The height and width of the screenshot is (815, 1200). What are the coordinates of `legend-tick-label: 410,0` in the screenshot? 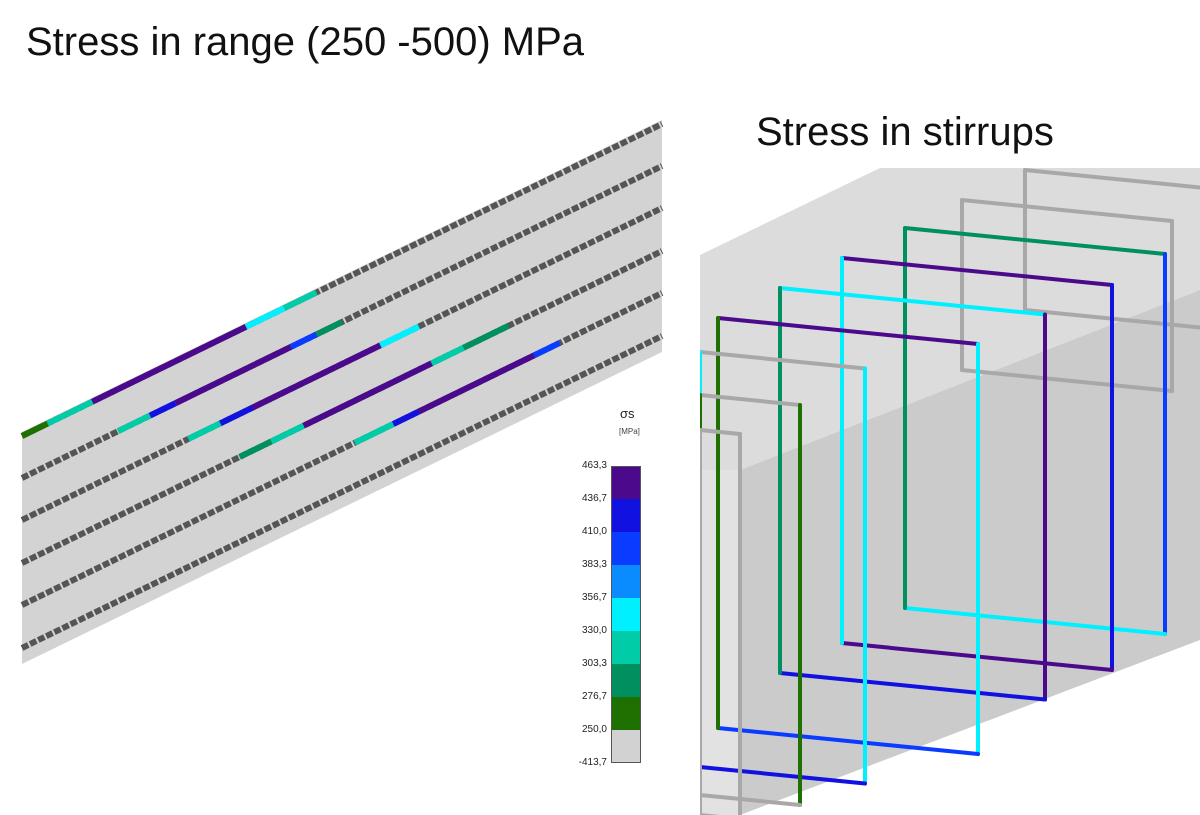 It's located at (594, 531).